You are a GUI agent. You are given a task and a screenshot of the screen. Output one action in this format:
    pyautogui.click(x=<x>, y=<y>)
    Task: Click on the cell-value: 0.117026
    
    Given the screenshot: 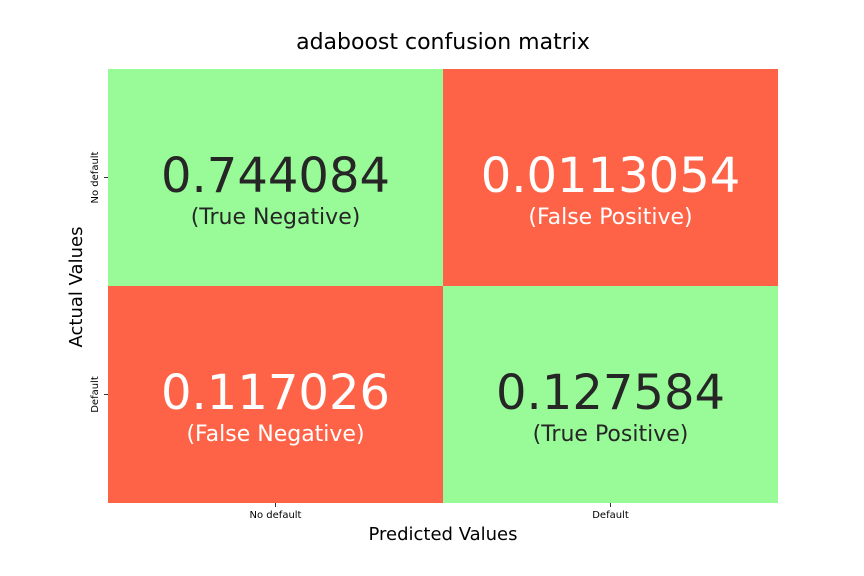 What is the action you would take?
    pyautogui.click(x=275, y=393)
    